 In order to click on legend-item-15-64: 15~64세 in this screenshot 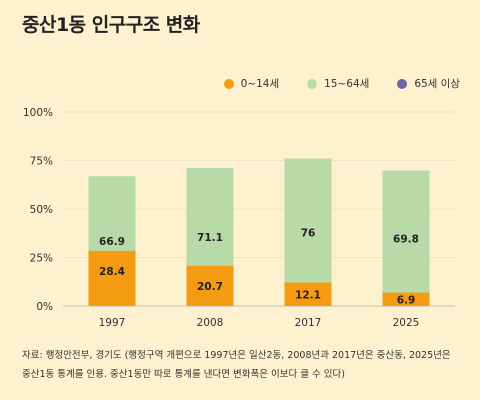, I will do `click(338, 83)`.